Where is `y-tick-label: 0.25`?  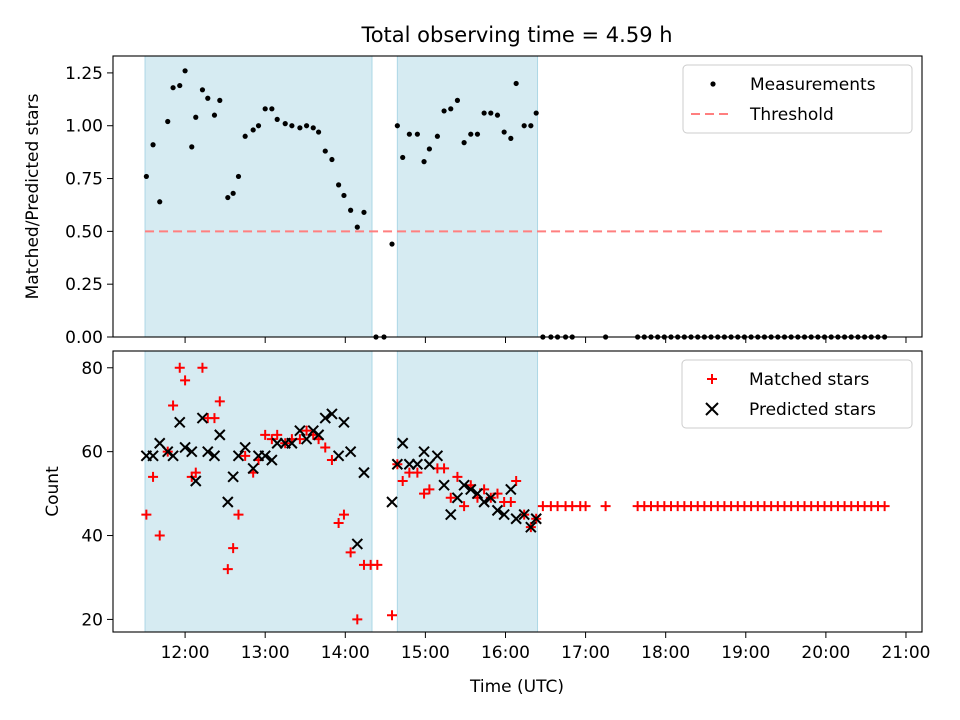
y-tick-label: 0.25 is located at coordinates (84, 285).